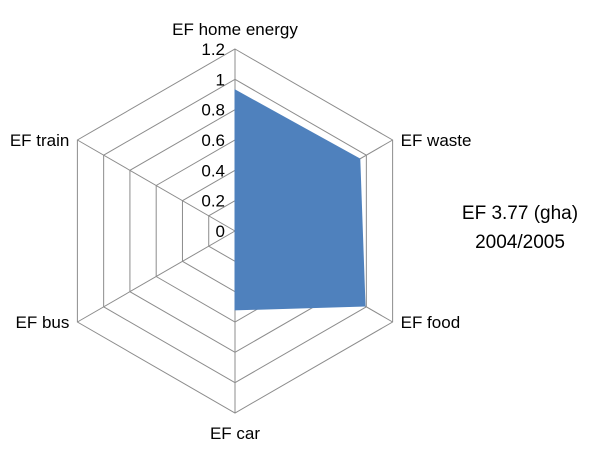 Image resolution: width=595 pixels, height=454 pixels. What do you see at coordinates (520, 228) in the screenshot?
I see `chart-annotation: EF 3.77 (gha) 2004/2005` at bounding box center [520, 228].